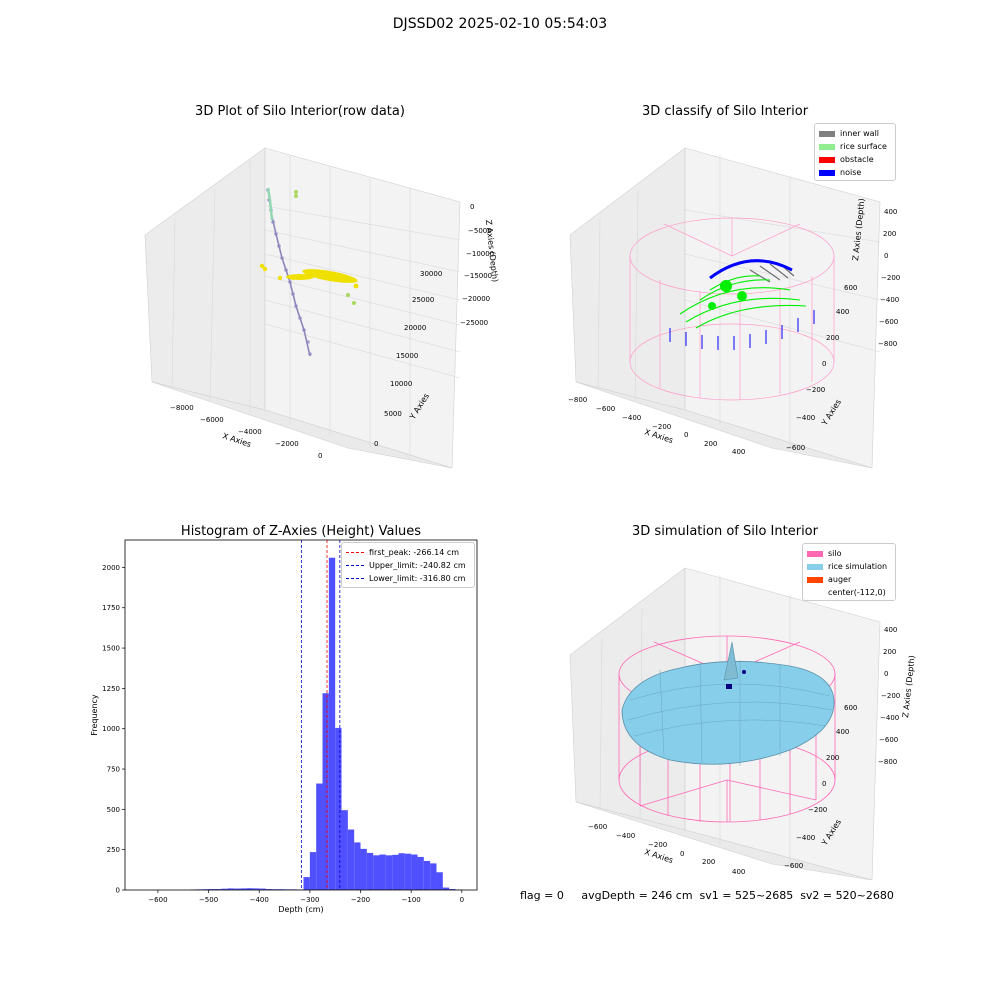 This screenshot has height=1000, width=1000. Describe the element at coordinates (301, 715) in the screenshot. I see `histogram-frame` at that location.